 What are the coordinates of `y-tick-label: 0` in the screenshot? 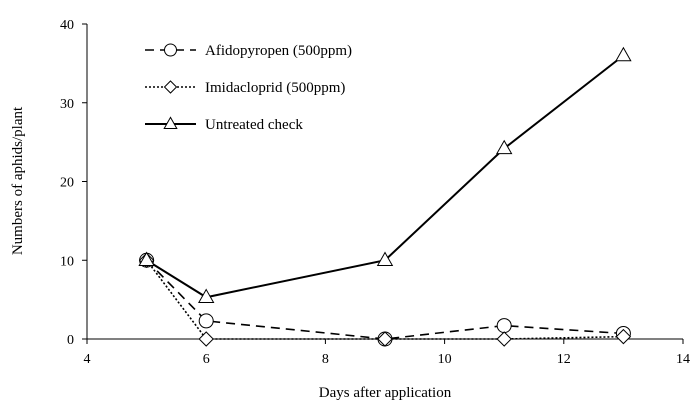 It's located at (70, 340).